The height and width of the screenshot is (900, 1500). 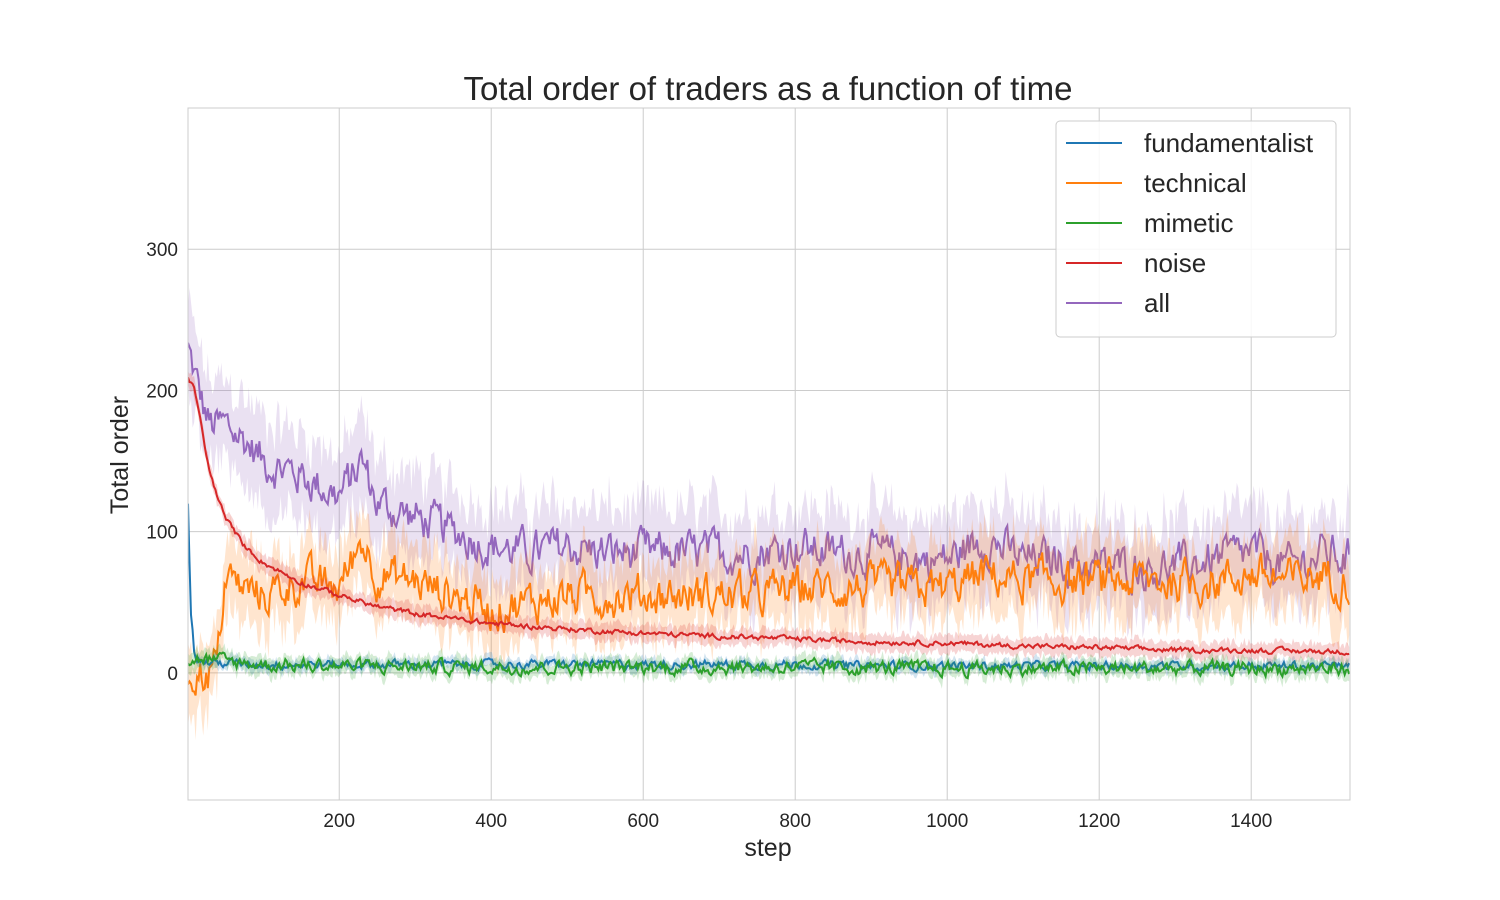 I want to click on series-line-mimetic, so click(x=769, y=665).